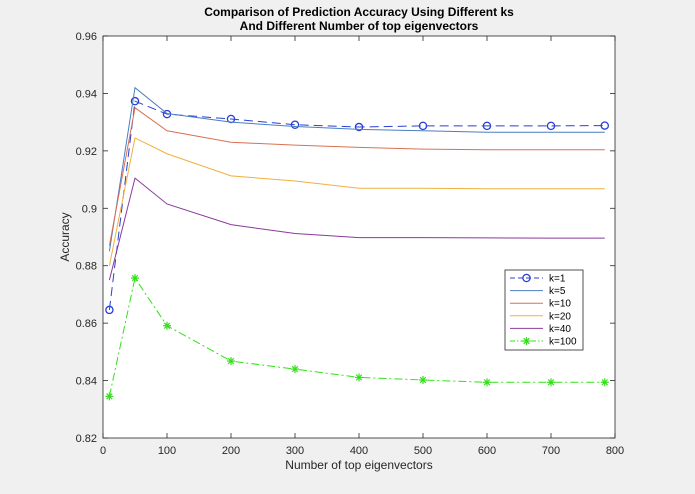 The image size is (695, 494). I want to click on y-tick-label: 0.82, so click(86, 439).